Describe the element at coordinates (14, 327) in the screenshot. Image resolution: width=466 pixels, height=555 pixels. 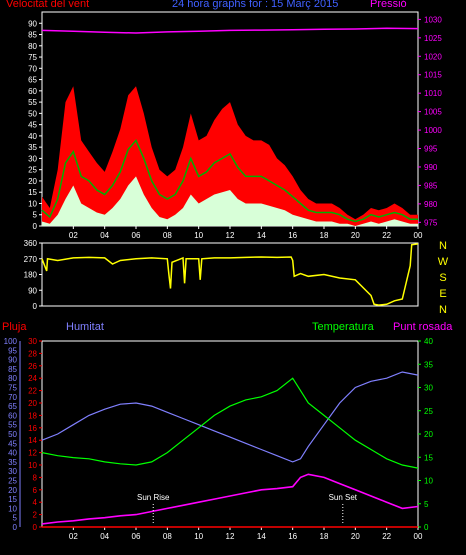
I see `rain-title: Pluja` at that location.